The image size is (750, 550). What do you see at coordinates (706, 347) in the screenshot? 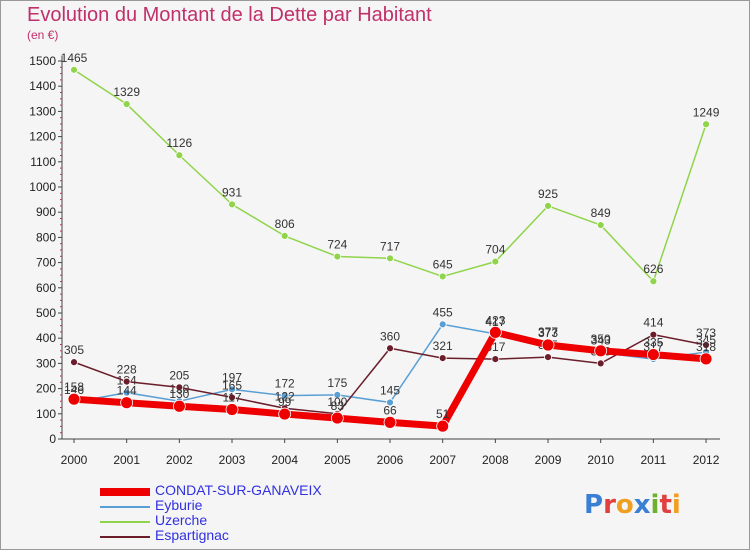
I see `data-label-condat-sur-ganaveix: 318` at bounding box center [706, 347].